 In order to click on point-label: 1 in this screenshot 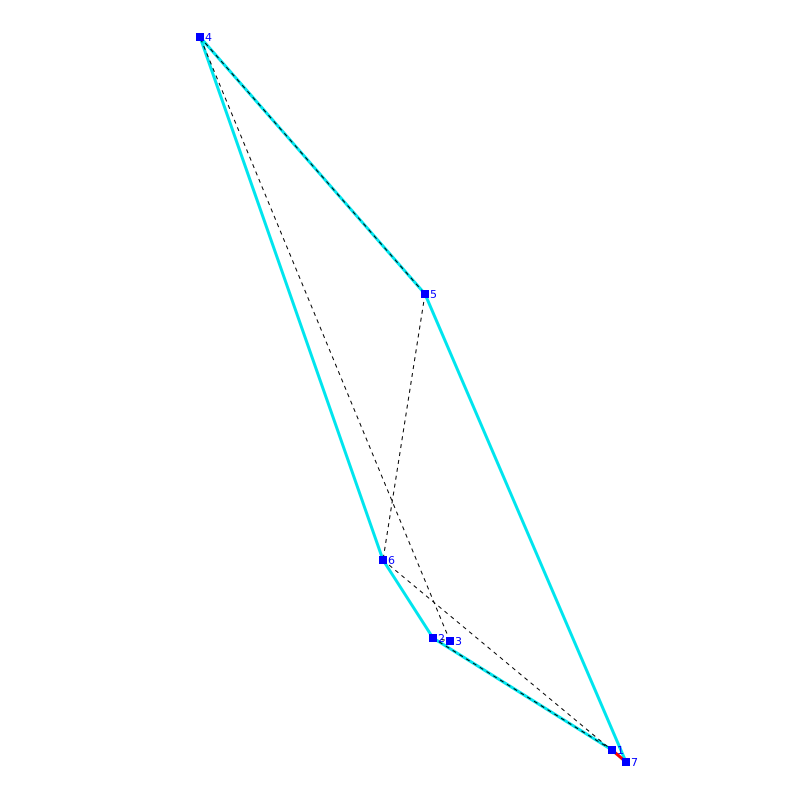, I will do `click(620, 750)`.